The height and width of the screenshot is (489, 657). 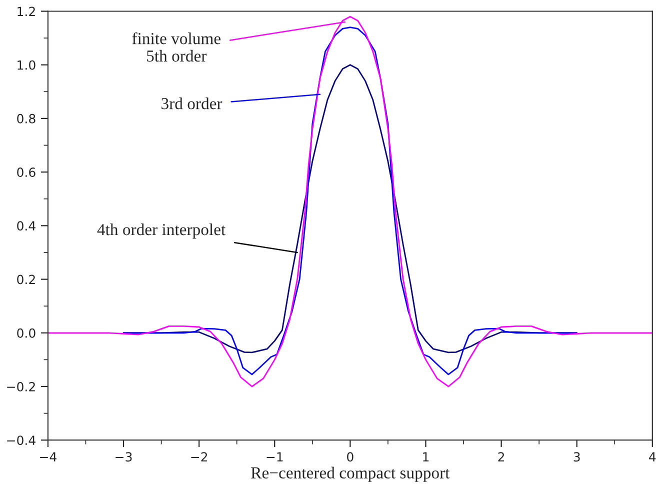 What do you see at coordinates (26, 226) in the screenshot?
I see `y-tick-label: 0.4` at bounding box center [26, 226].